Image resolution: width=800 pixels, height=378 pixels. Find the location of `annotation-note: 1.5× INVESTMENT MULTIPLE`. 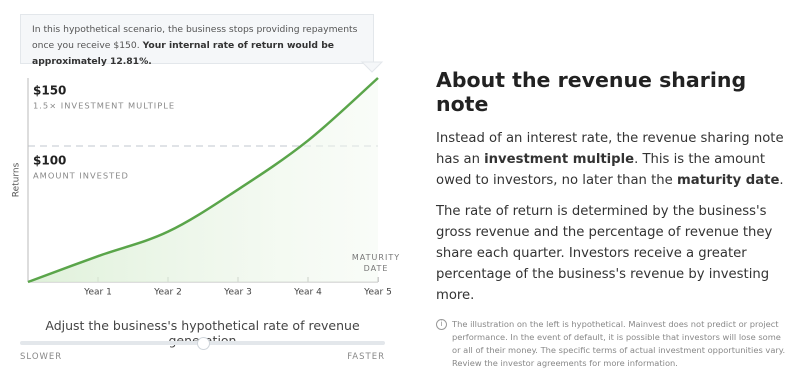

annotation-note: 1.5× INVESTMENT MULTIPLE is located at coordinates (104, 106).